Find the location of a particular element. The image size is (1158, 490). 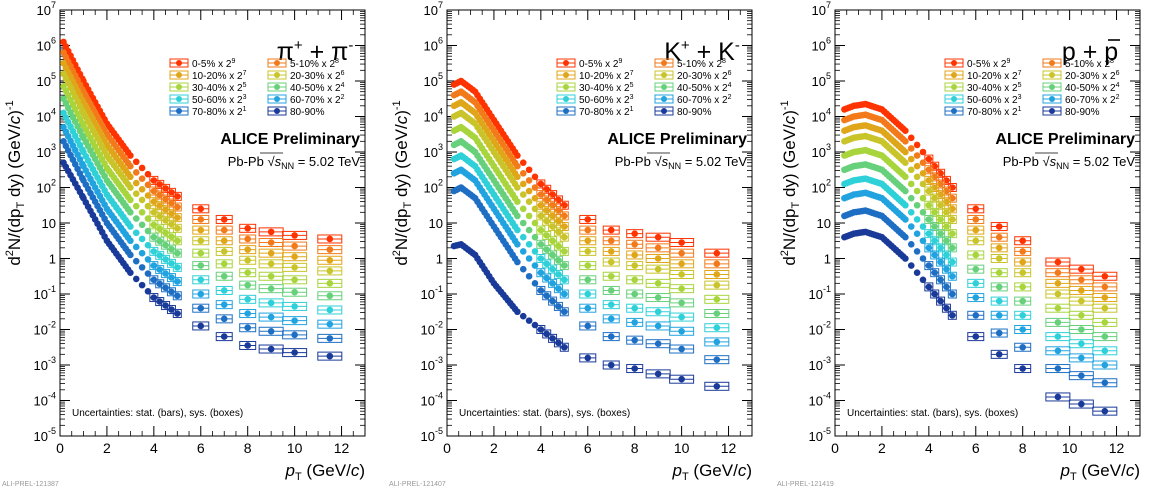

legend-label: 70-80% x 21 is located at coordinates (994, 112).